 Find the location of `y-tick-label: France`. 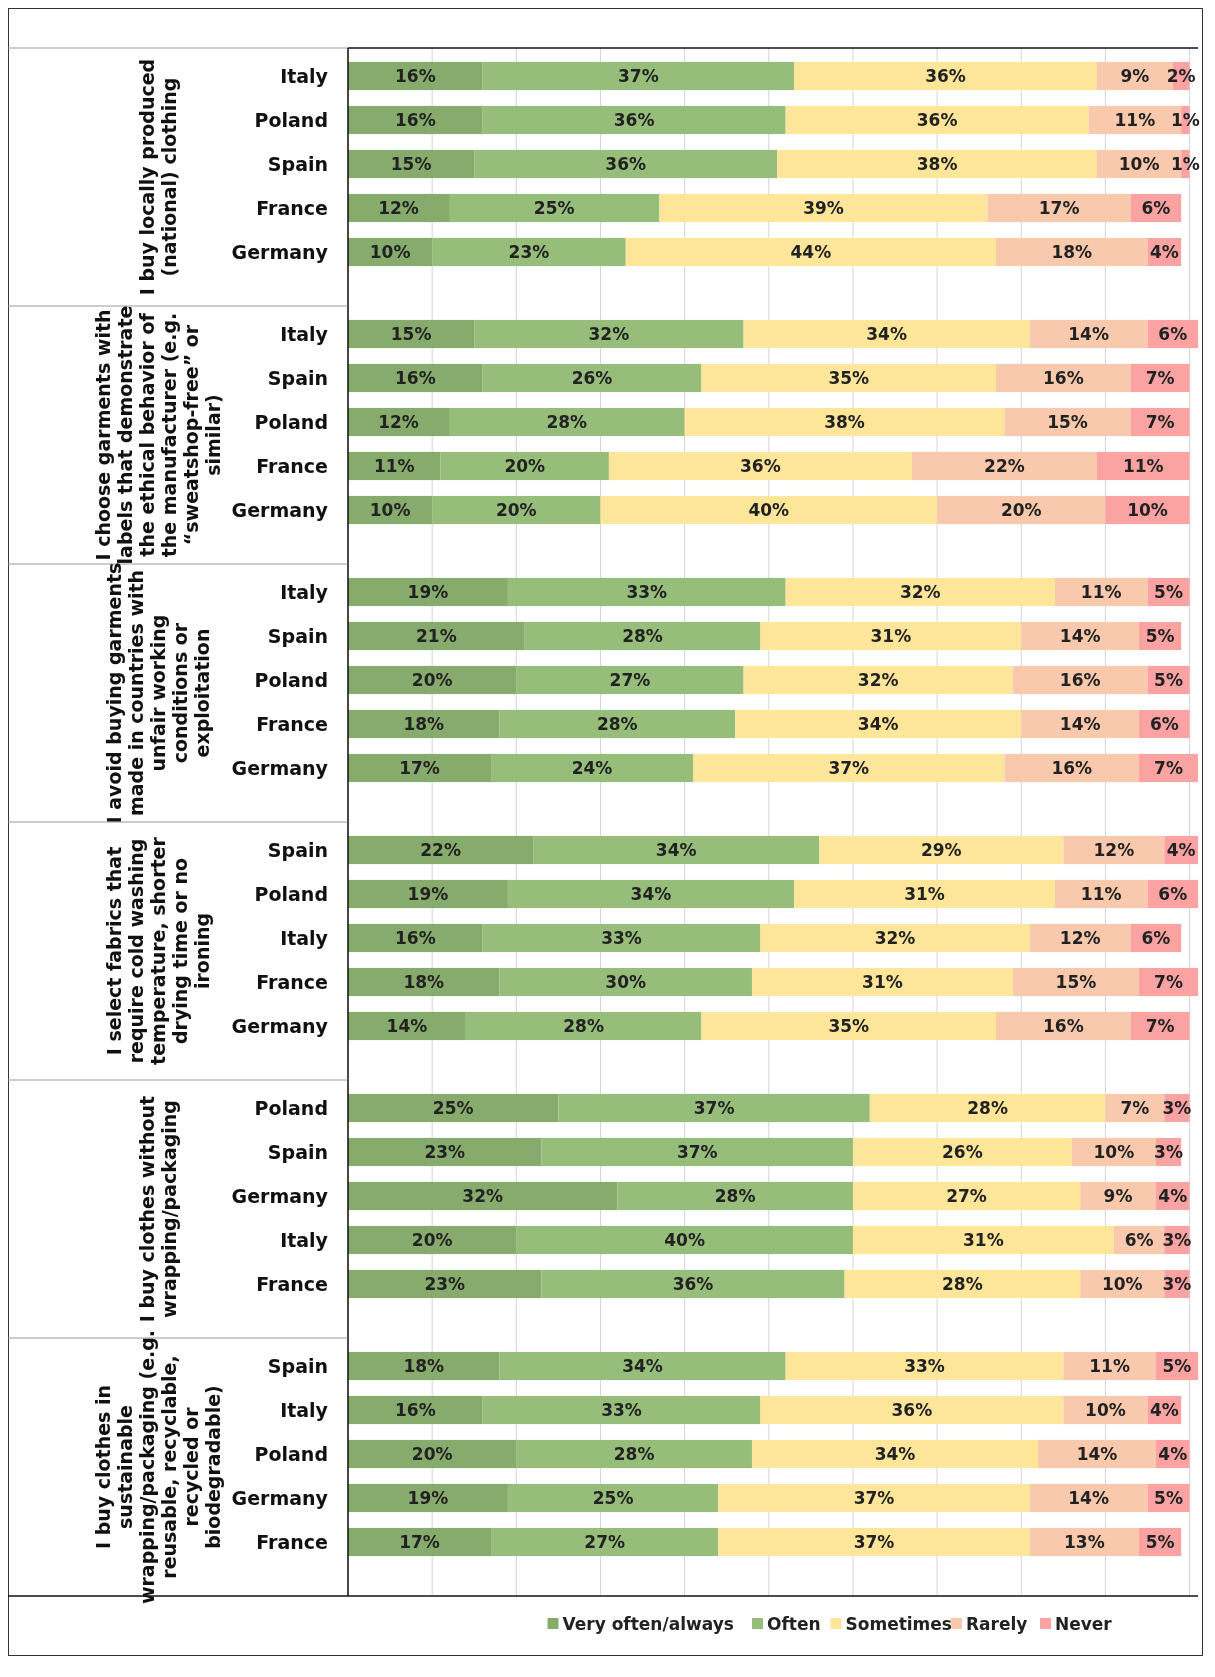

y-tick-label: France is located at coordinates (292, 1541).